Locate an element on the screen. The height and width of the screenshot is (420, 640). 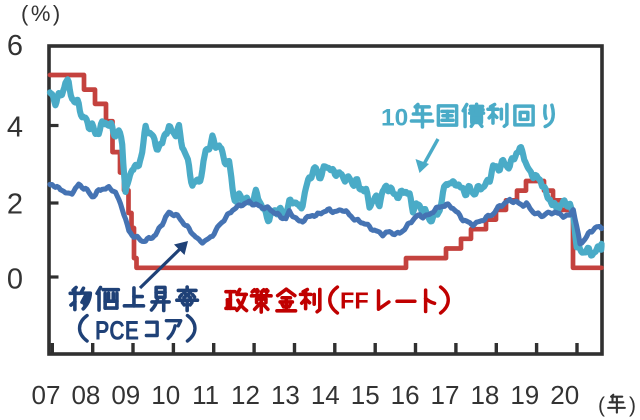
svg-text: 09 is located at coordinates (125, 395).